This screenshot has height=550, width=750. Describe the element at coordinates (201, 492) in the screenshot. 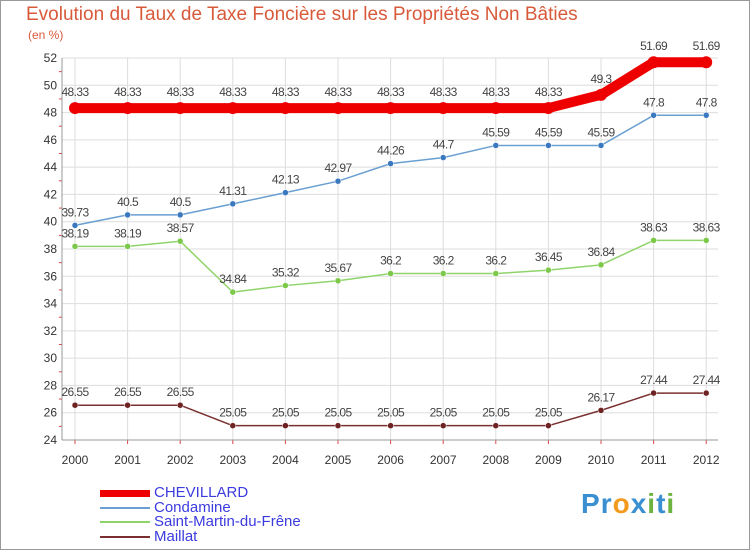

I see `legend-label: CHEVILLARD` at that location.